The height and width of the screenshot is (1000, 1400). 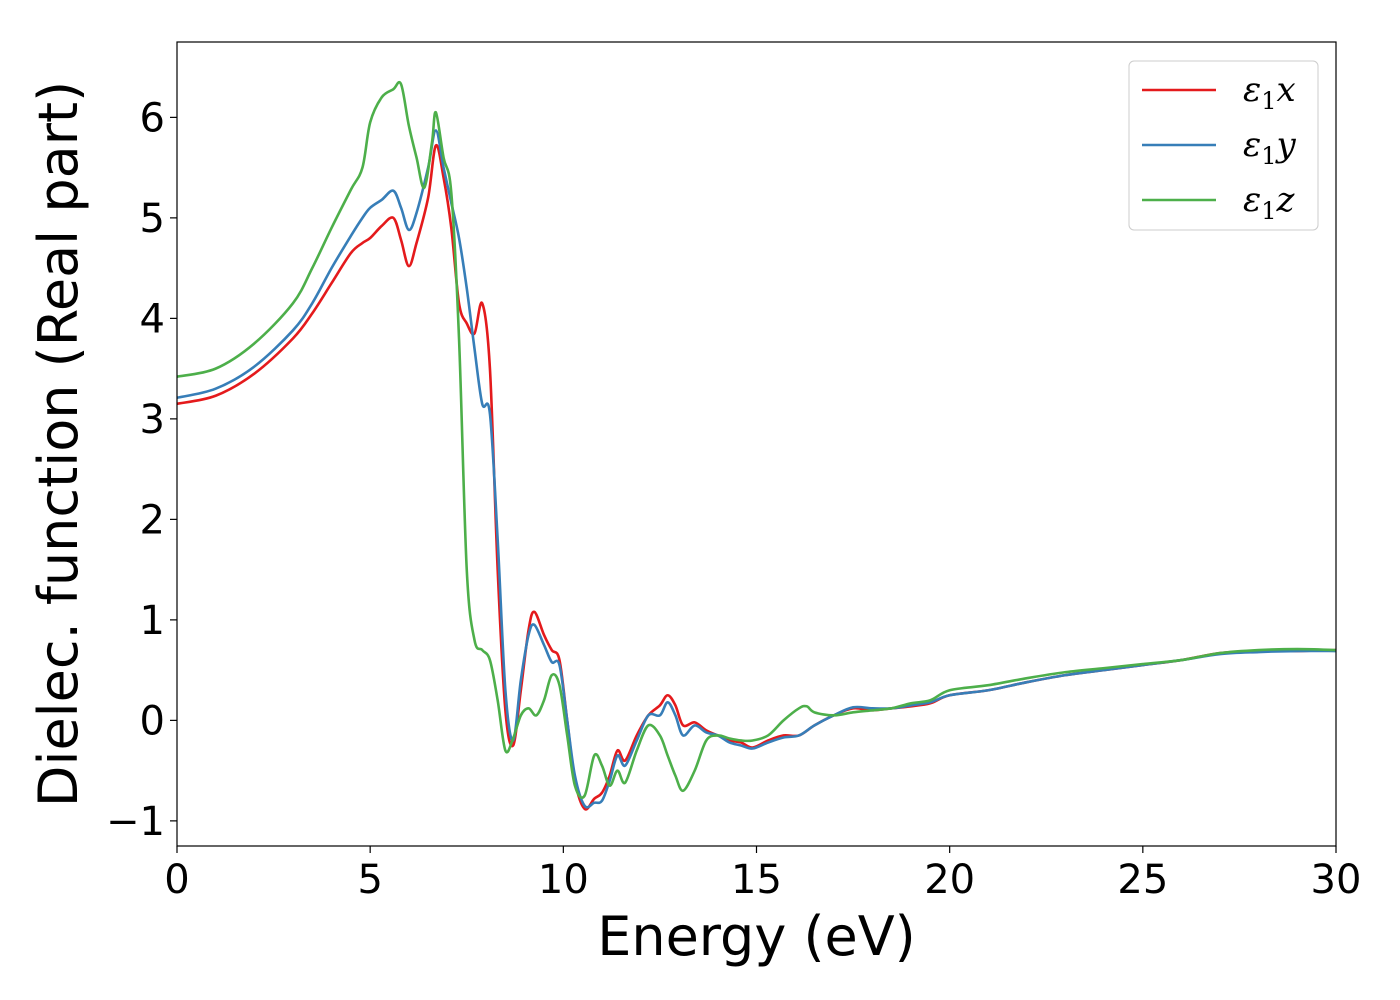 What do you see at coordinates (369, 880) in the screenshot?
I see `x-tick-label: 5` at bounding box center [369, 880].